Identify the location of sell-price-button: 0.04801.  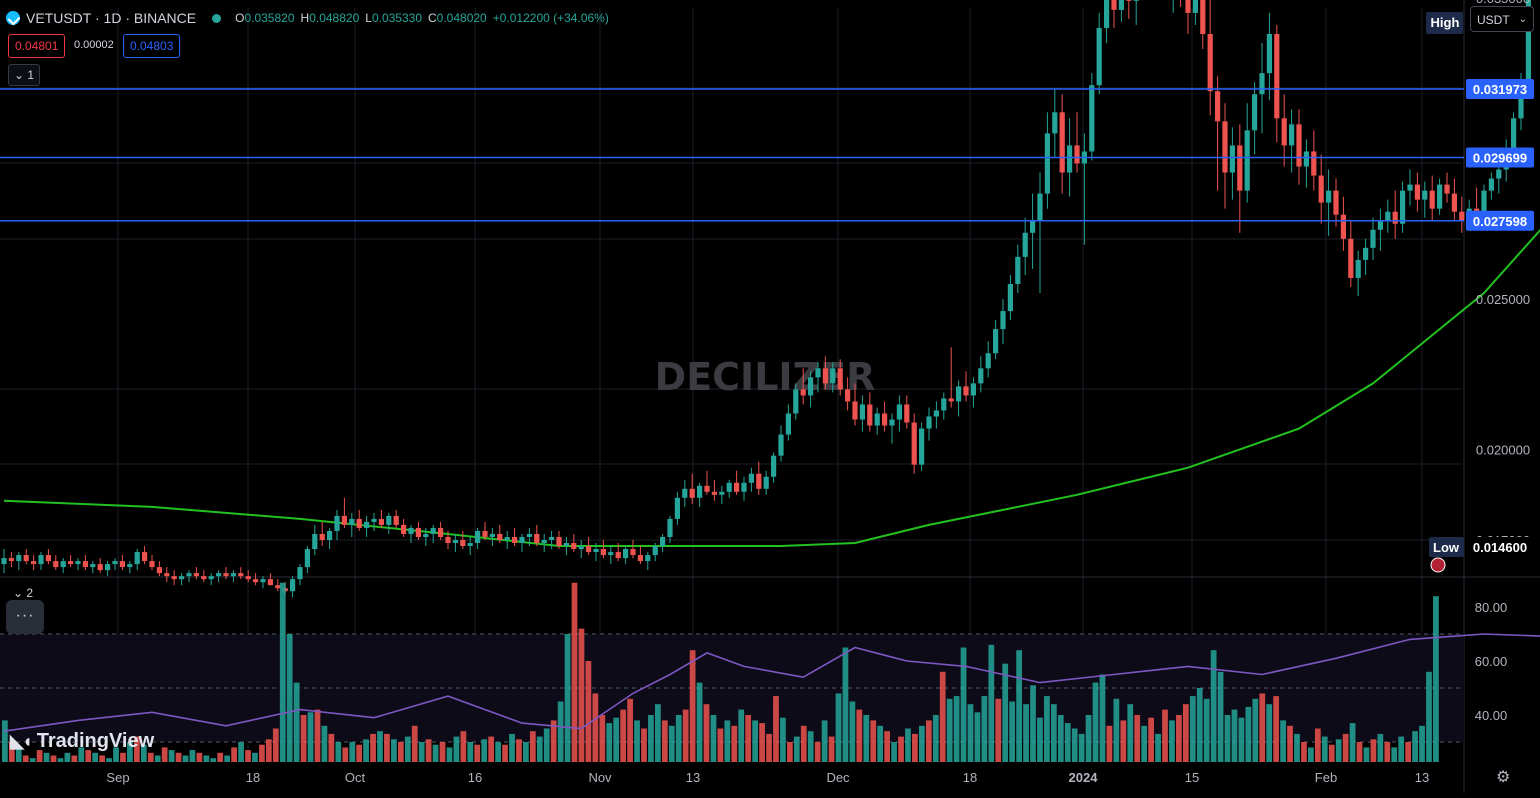
(37, 46).